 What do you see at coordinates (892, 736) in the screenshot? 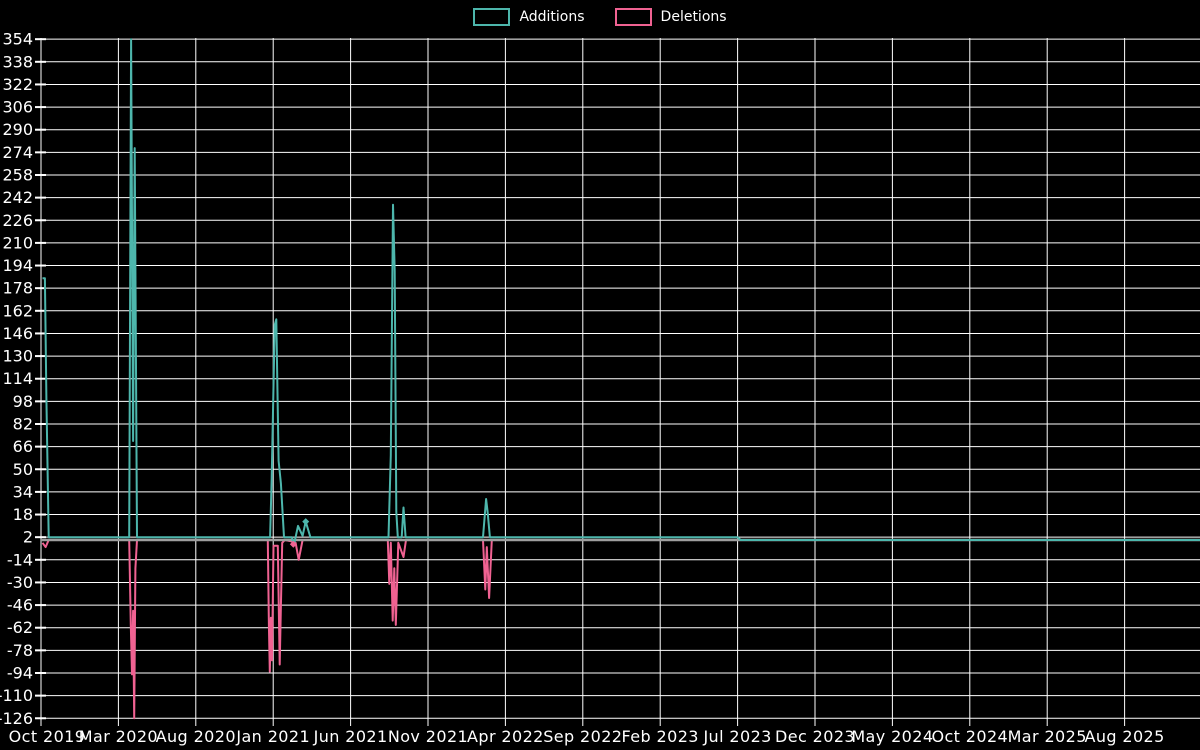
I see `x-tick-label: May 2024` at bounding box center [892, 736].